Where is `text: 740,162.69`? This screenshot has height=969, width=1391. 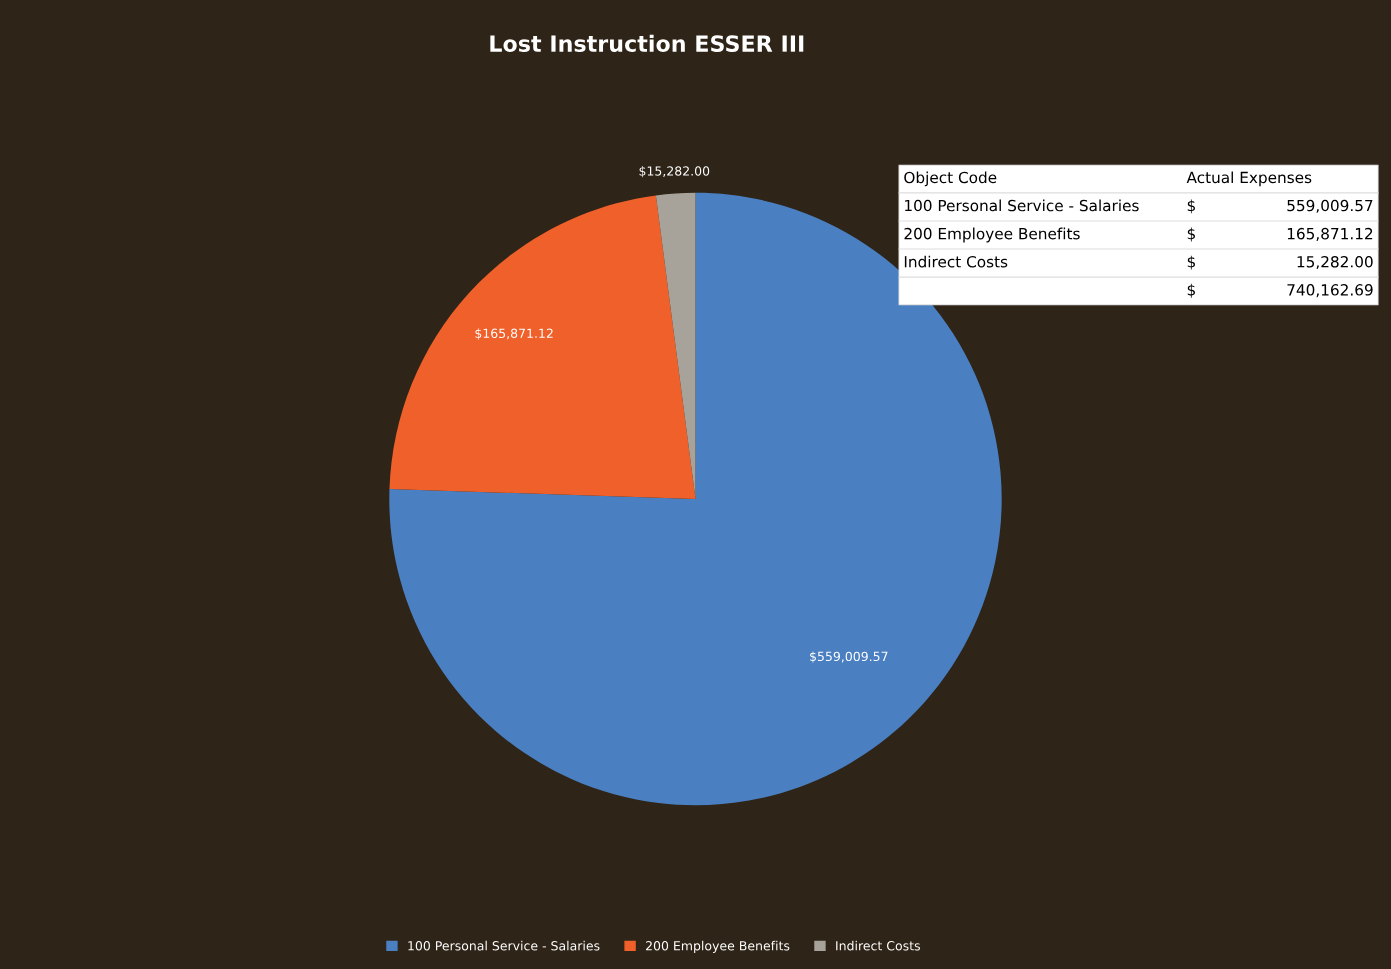 text: 740,162.69 is located at coordinates (1330, 291).